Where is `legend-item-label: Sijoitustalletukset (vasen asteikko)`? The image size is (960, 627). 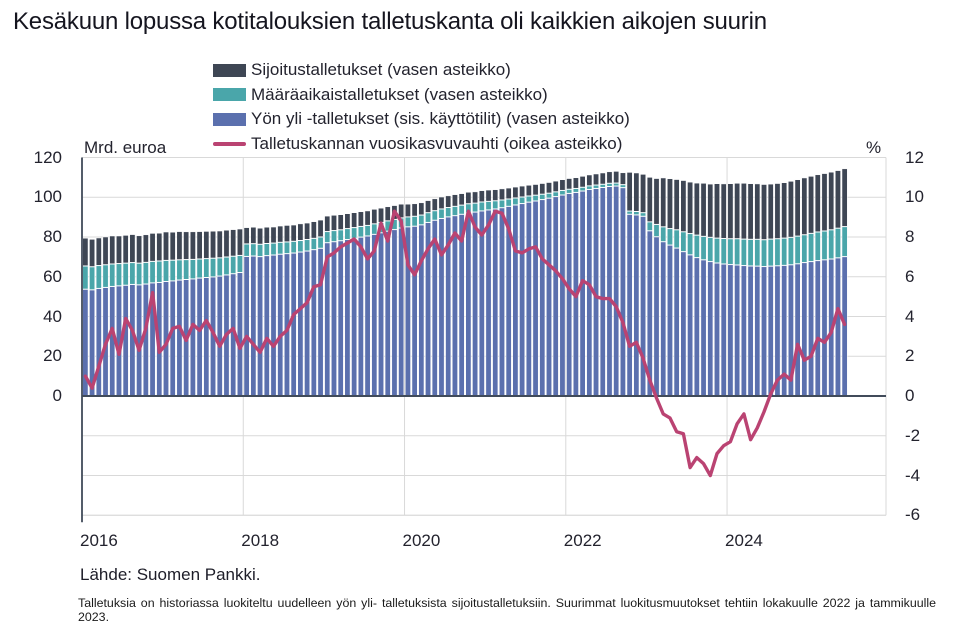 legend-item-label: Sijoitustalletukset (vasen asteikko) is located at coordinates (381, 70).